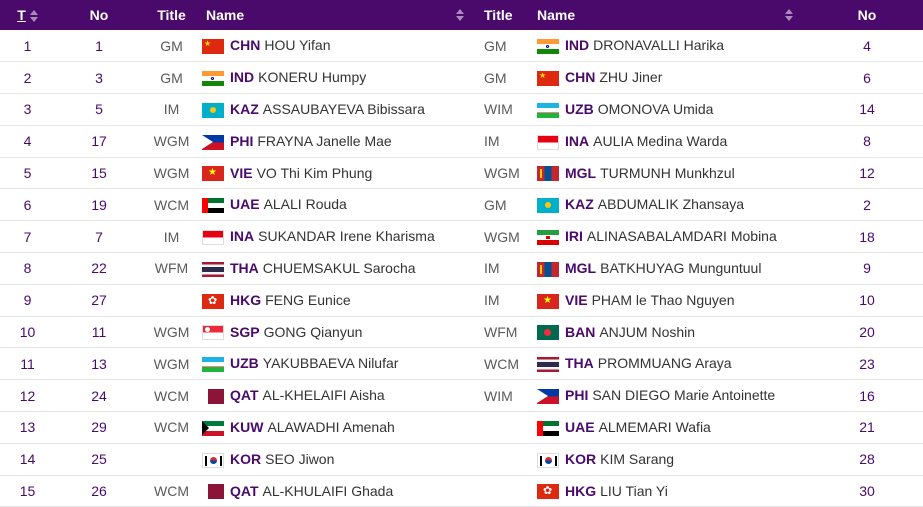  Describe the element at coordinates (297, 45) in the screenshot. I see `player-name-text: HOU Yifan` at that location.